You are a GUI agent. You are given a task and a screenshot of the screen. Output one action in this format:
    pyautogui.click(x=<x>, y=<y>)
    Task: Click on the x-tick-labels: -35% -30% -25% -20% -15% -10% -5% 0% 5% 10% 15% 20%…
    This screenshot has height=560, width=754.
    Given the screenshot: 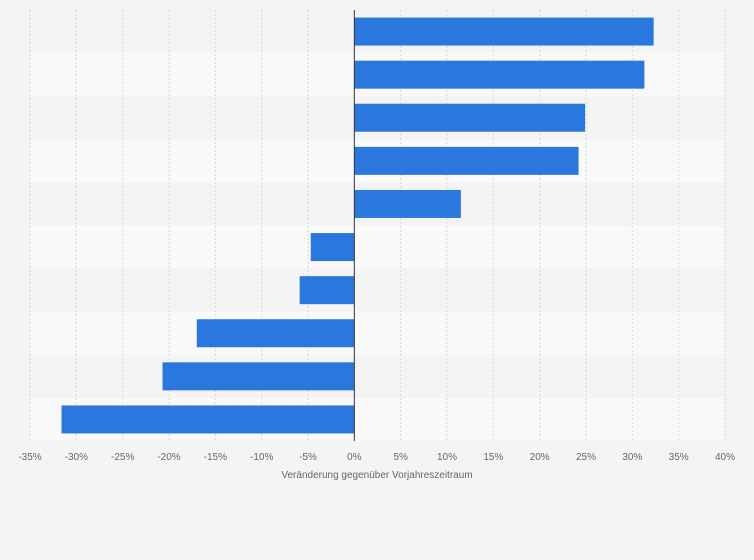 What is the action you would take?
    pyautogui.click(x=376, y=457)
    